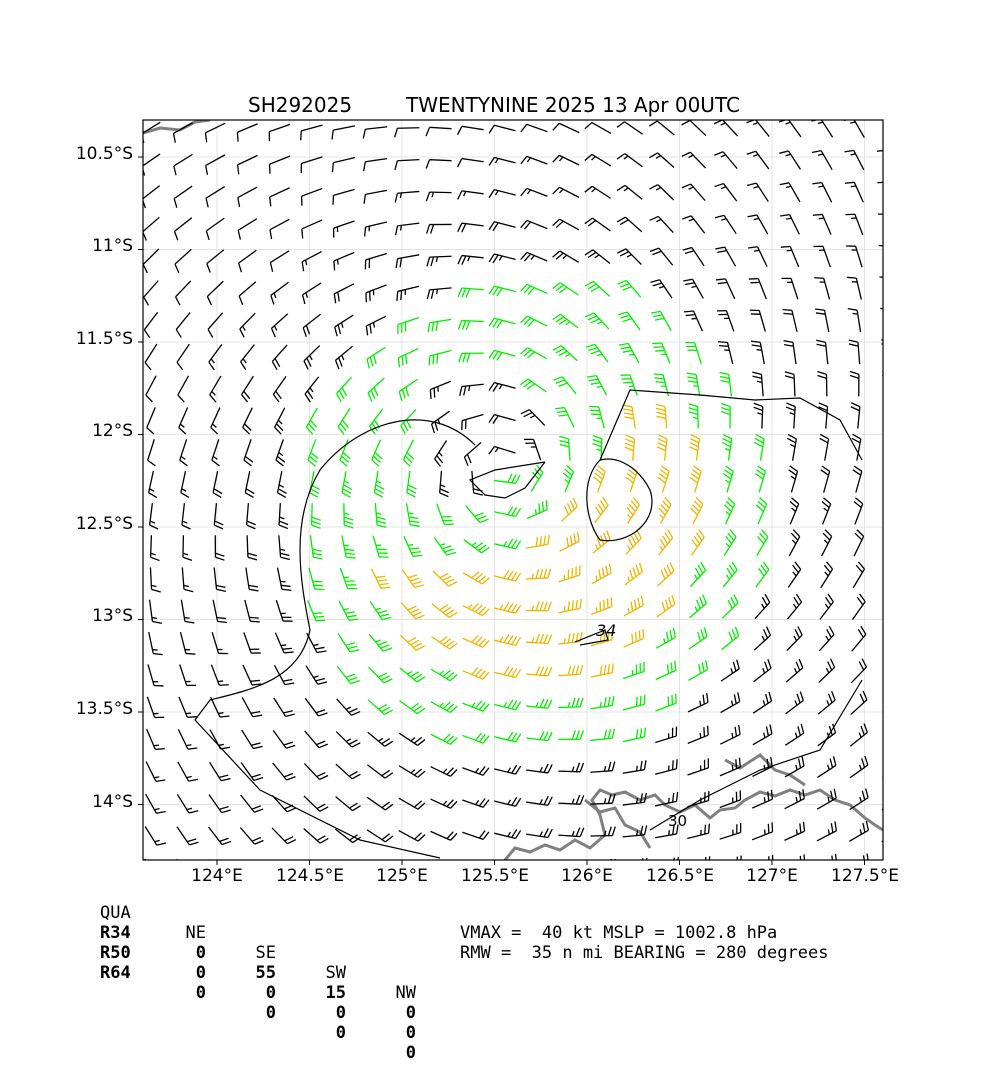  What do you see at coordinates (865, 876) in the screenshot?
I see `lon-label: 127.5°E` at bounding box center [865, 876].